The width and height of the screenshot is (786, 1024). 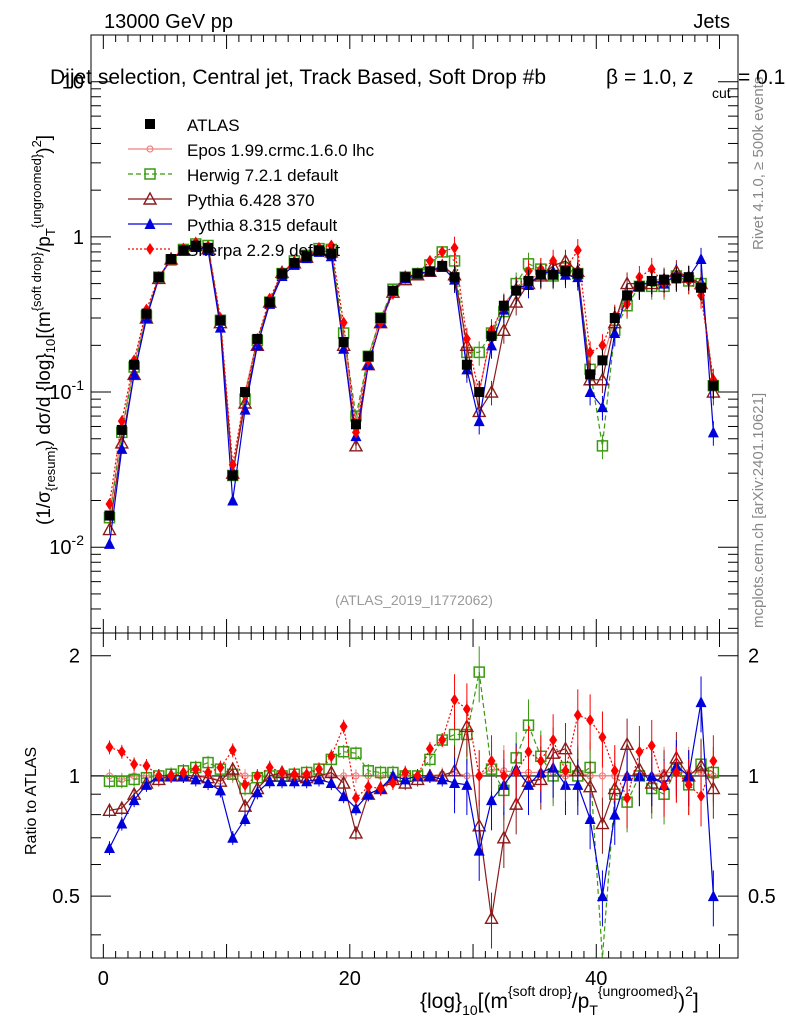 I want to click on ratio-y-axis-title: Ratio to ATLAS, so click(x=31, y=801).